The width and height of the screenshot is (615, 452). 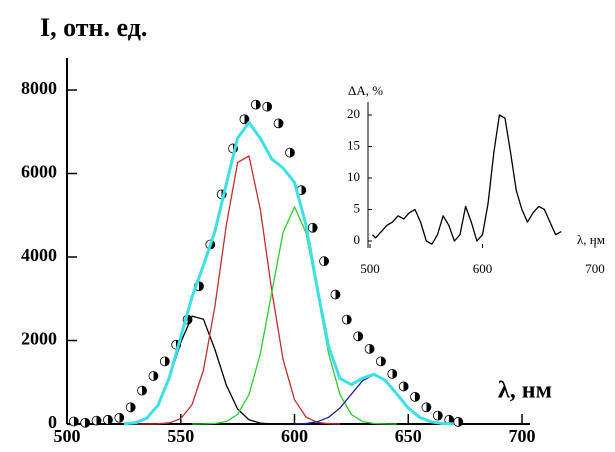 What do you see at coordinates (357, 207) in the screenshot?
I see `y-tick-label: 5` at bounding box center [357, 207].